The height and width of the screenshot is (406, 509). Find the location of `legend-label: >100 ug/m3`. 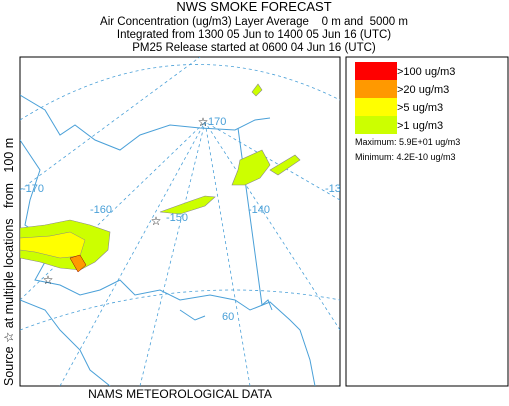

legend-label: >100 ug/m3 is located at coordinates (426, 72).